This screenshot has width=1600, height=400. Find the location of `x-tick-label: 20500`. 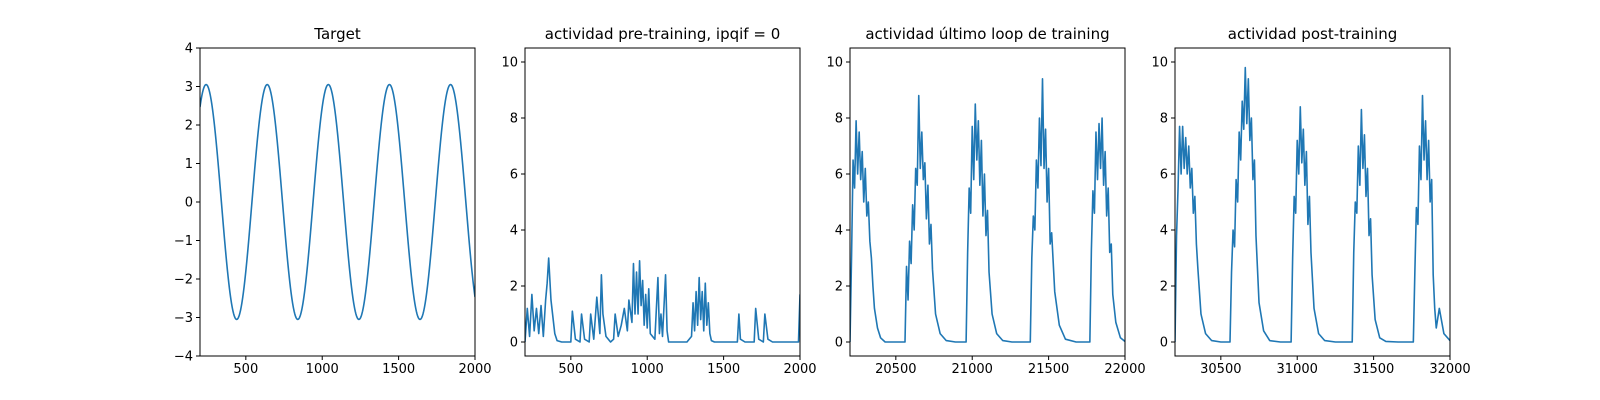

x-tick-label: 20500 is located at coordinates (895, 369).